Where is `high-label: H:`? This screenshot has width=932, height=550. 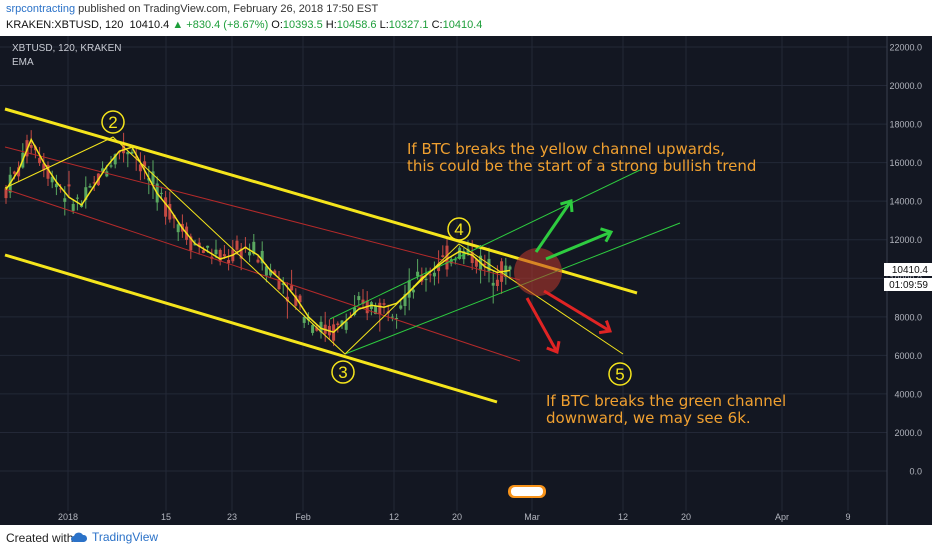 high-label: H: is located at coordinates (331, 25).